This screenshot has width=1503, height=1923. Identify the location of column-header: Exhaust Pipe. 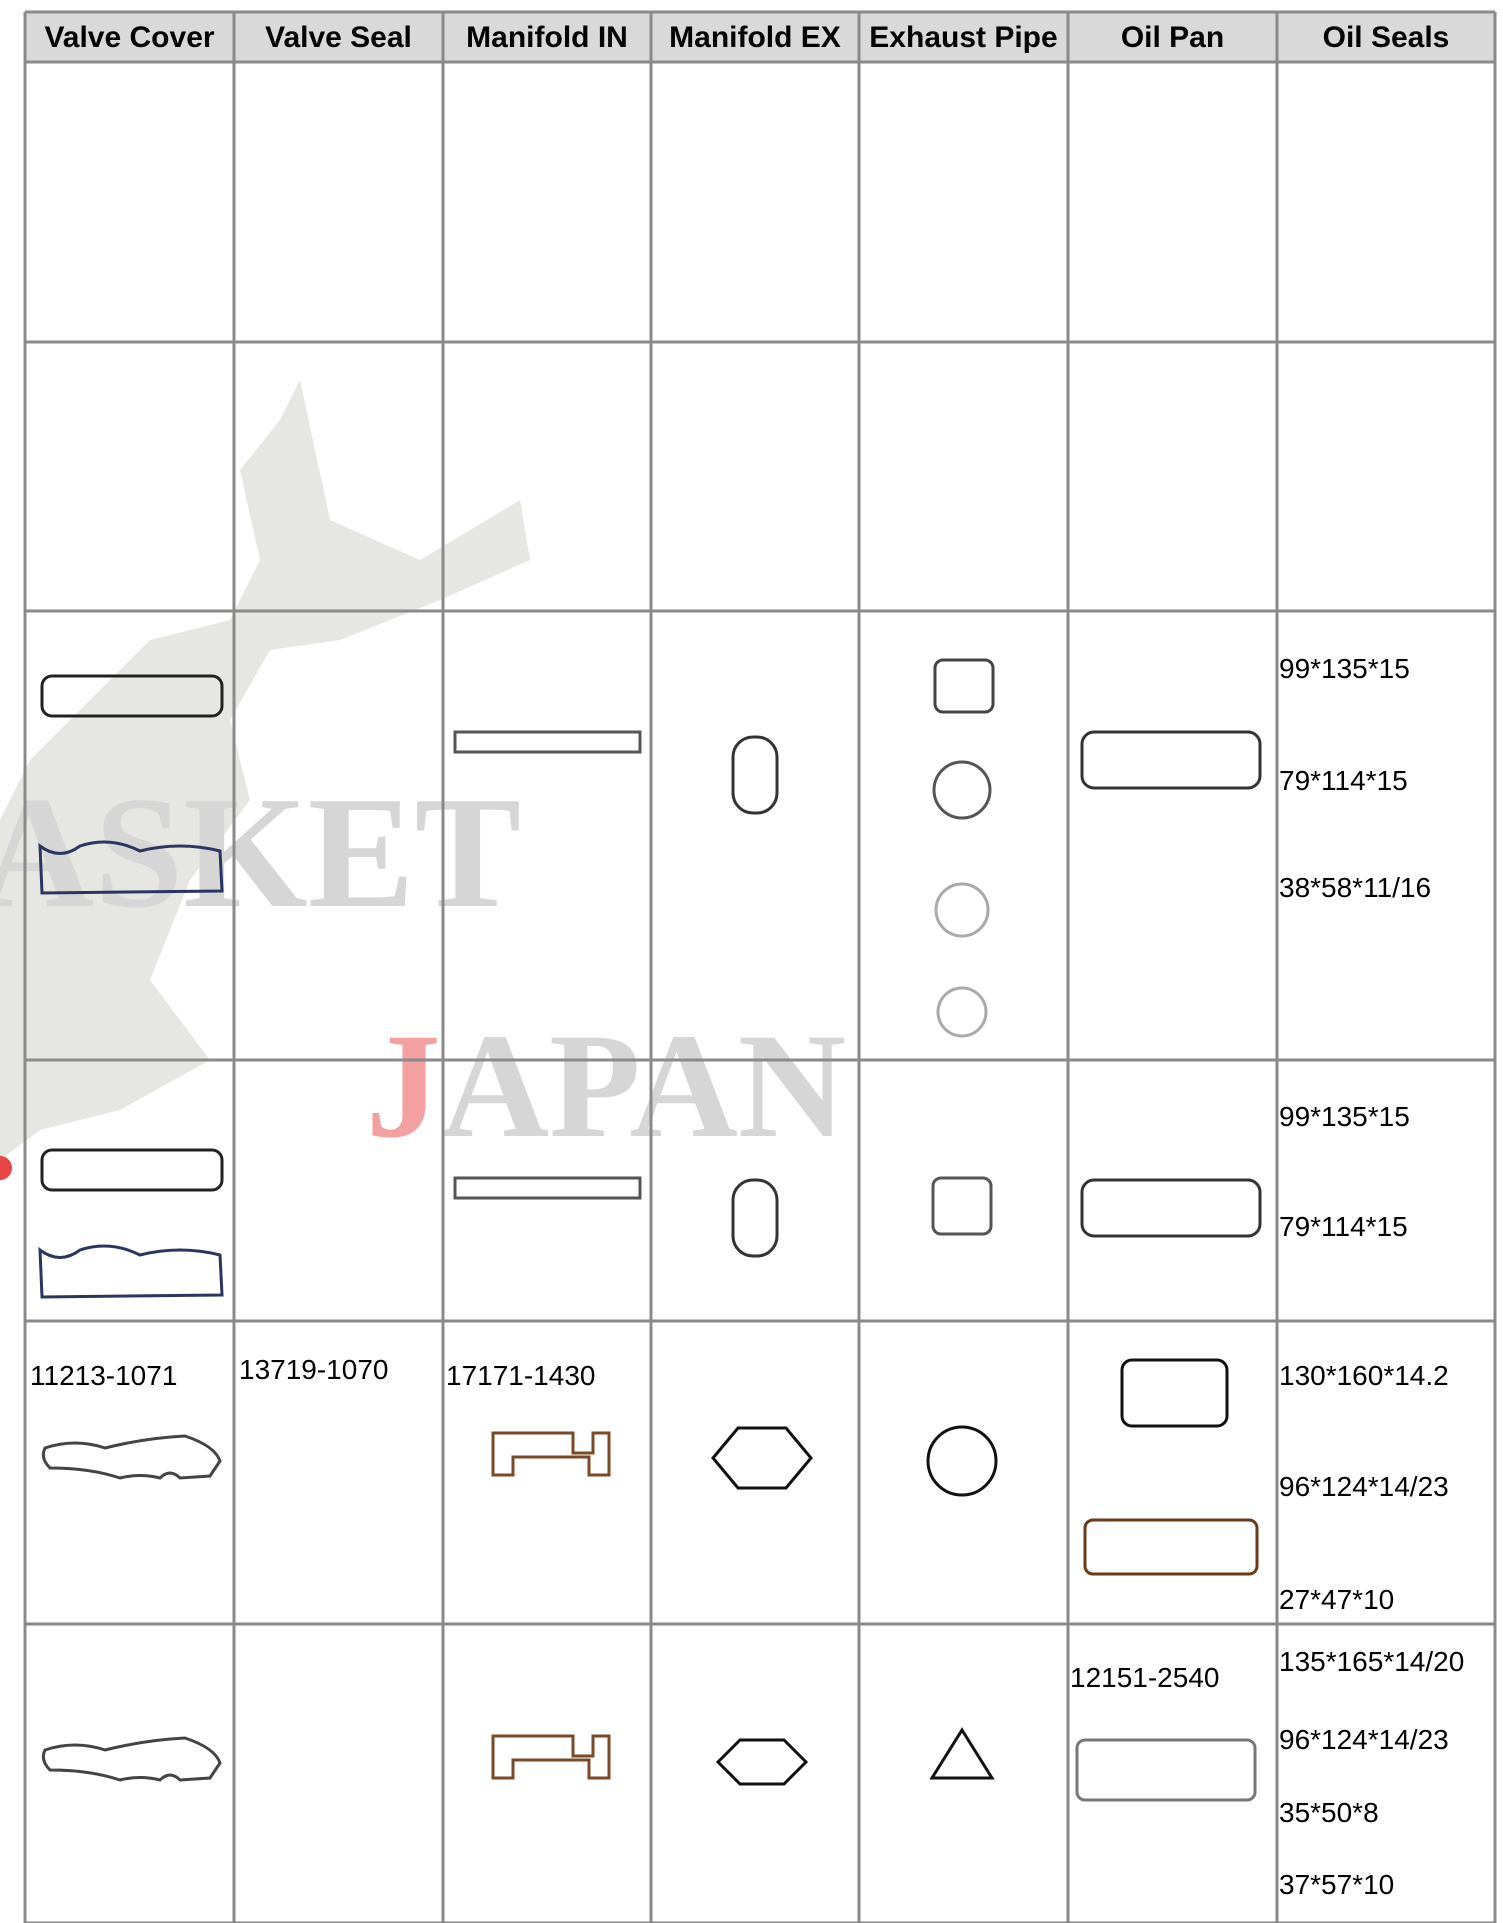
(963, 37).